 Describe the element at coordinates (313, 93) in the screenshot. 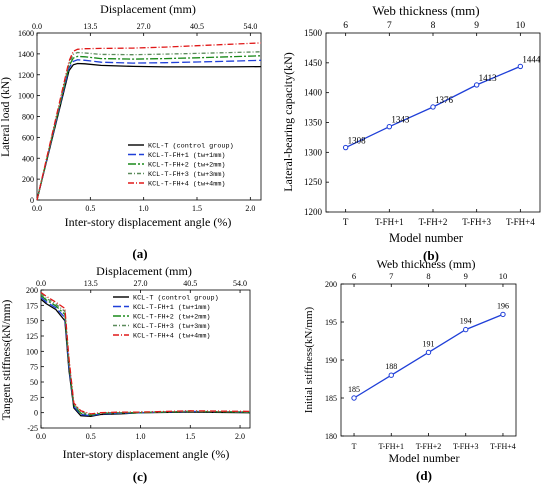

I see `y-tick-label: 1400` at that location.